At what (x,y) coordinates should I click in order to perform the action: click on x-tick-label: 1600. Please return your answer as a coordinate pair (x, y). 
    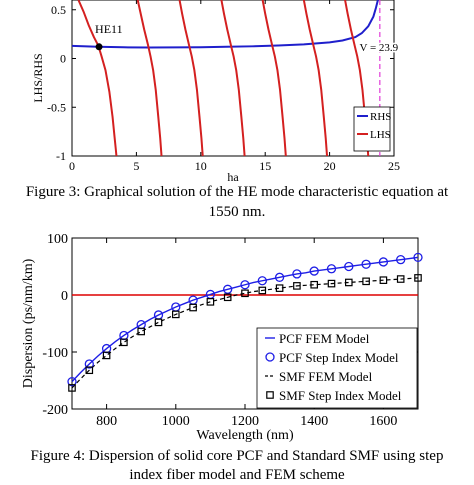
    Looking at the image, I should click on (383, 421).